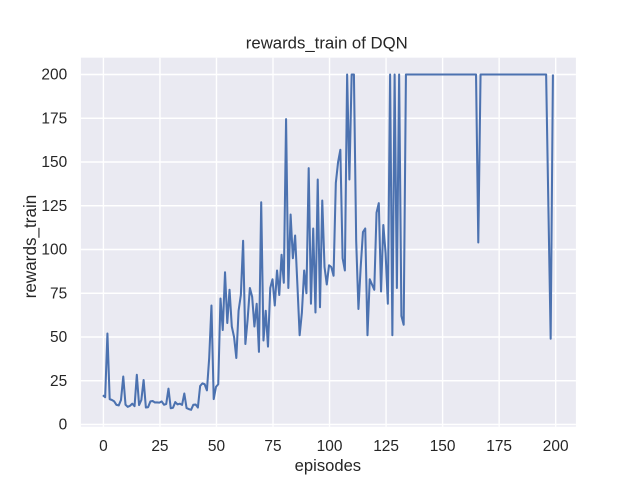  What do you see at coordinates (327, 42) in the screenshot?
I see `svg-text: rewards_train of DQN` at bounding box center [327, 42].